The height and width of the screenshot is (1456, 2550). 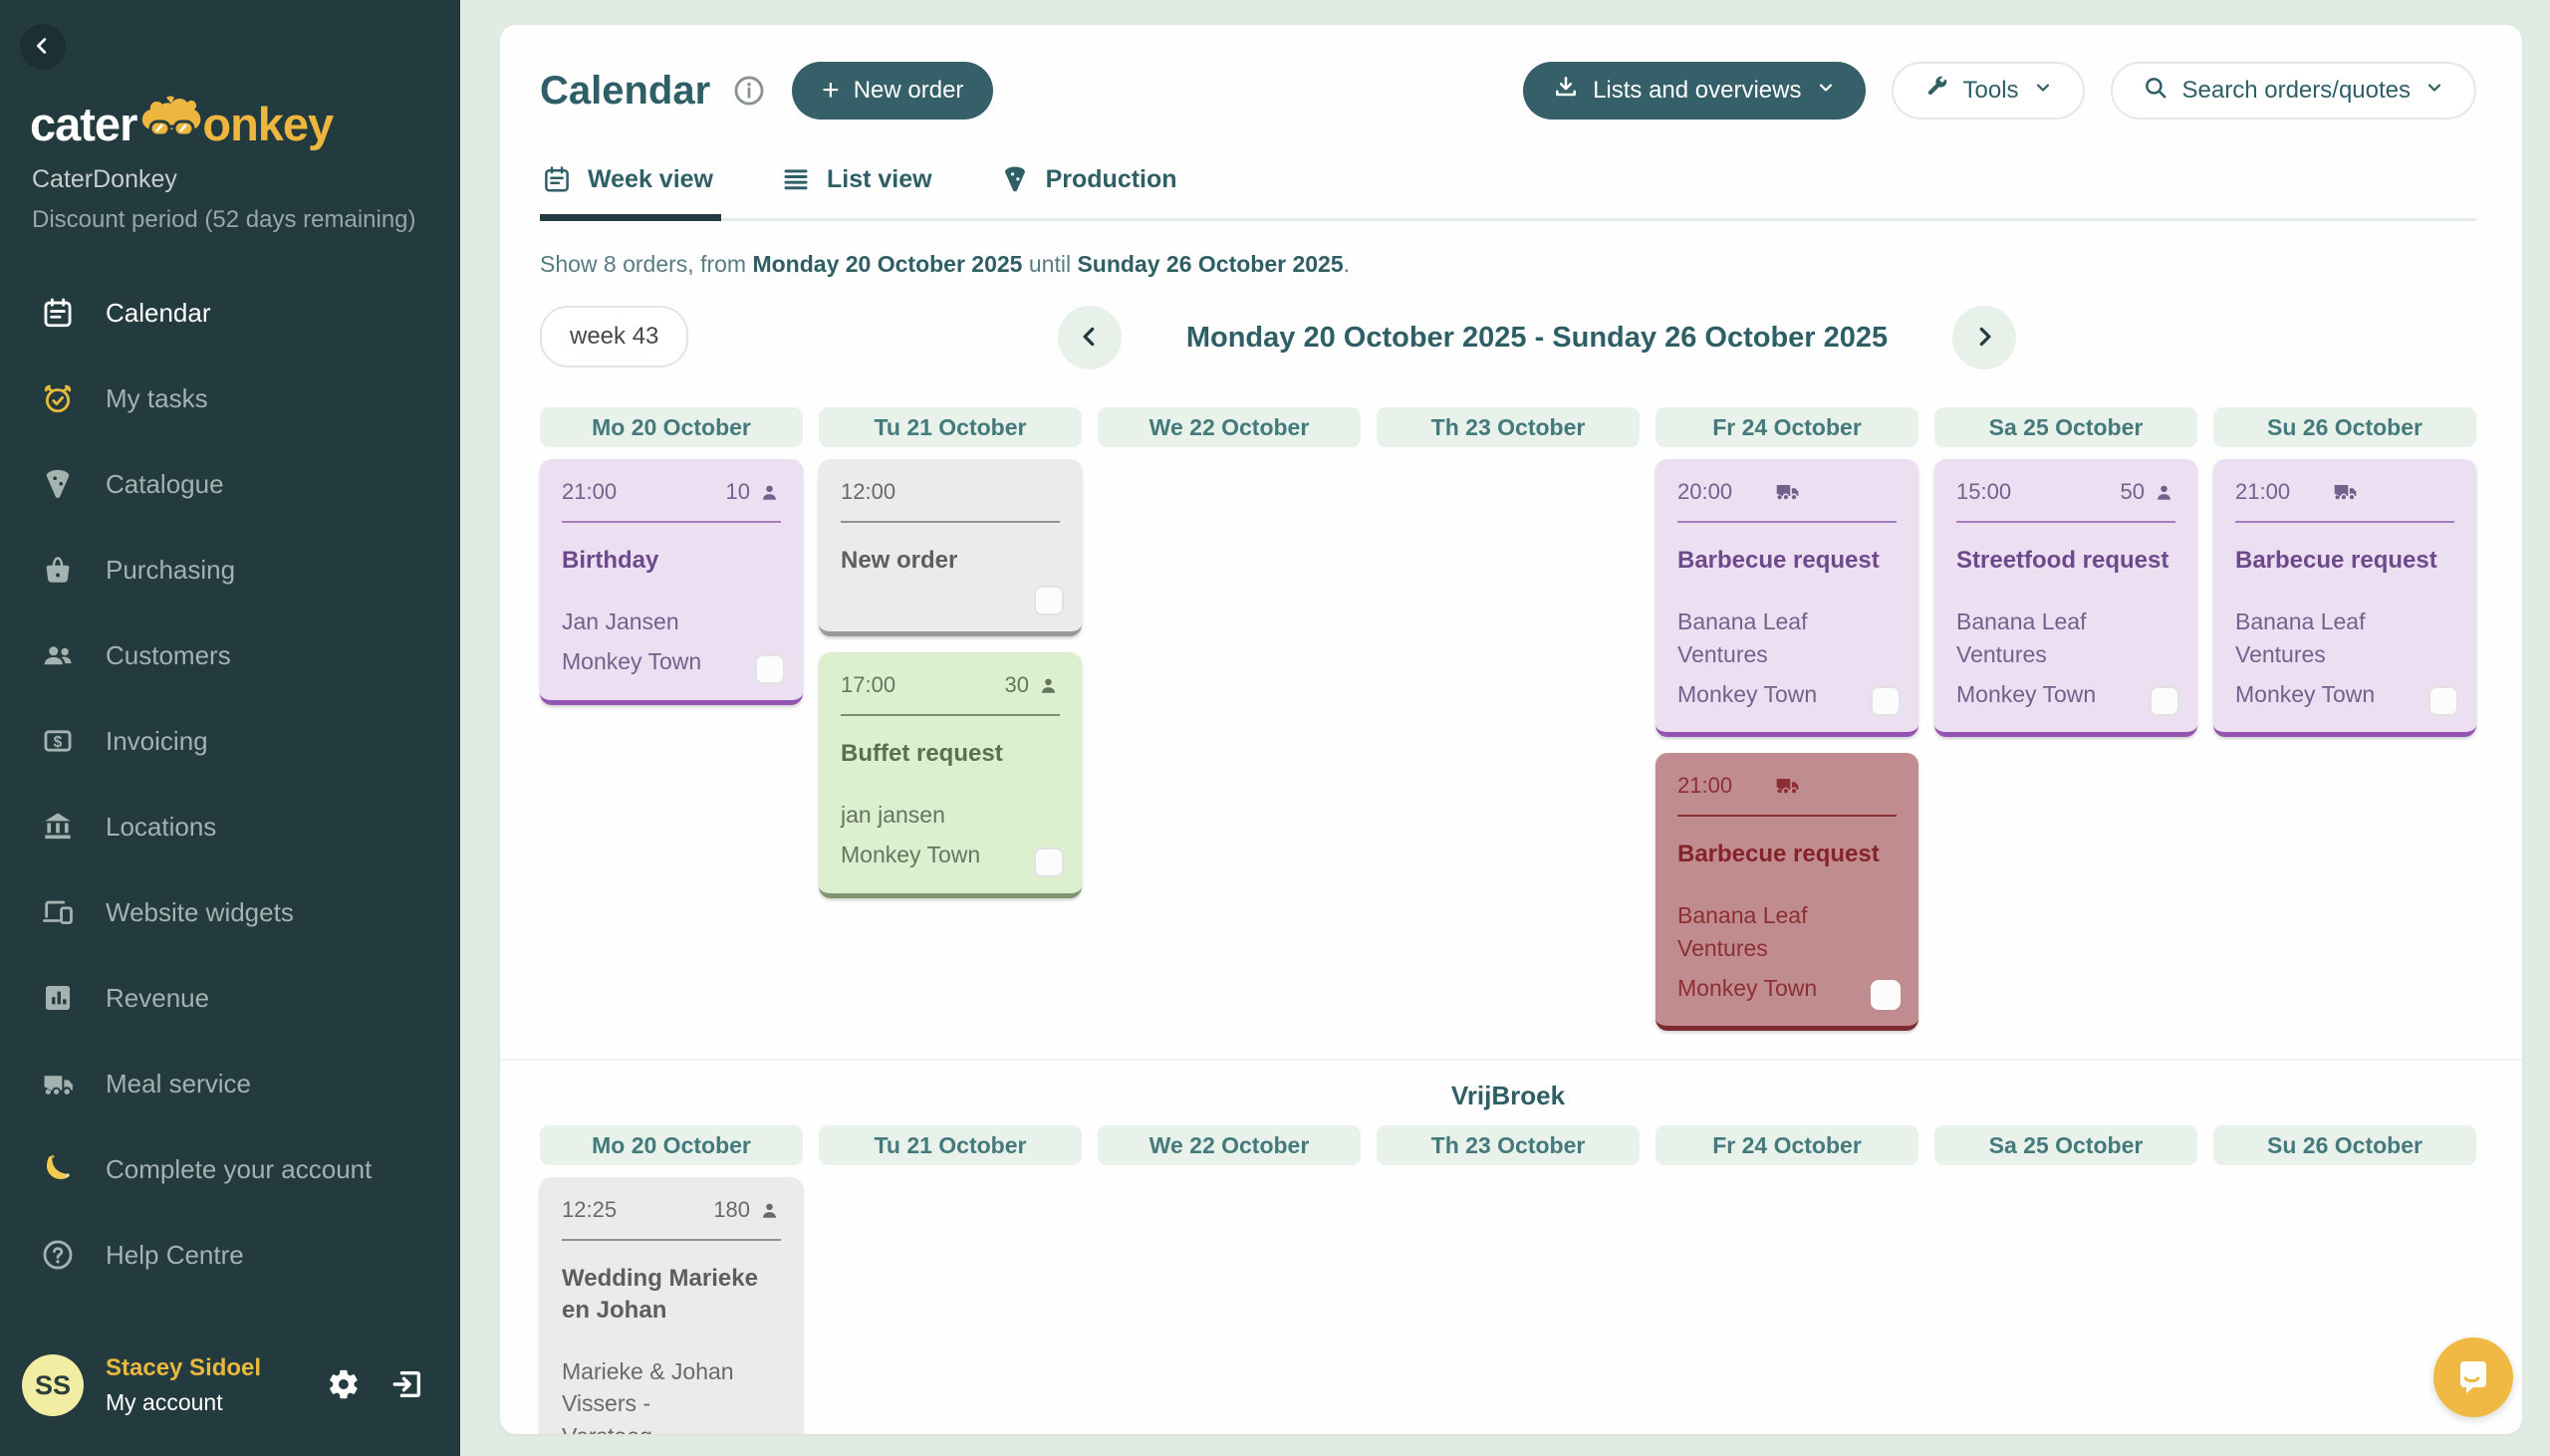 What do you see at coordinates (230, 313) in the screenshot?
I see `sidebar-item-calendar: Calendar` at bounding box center [230, 313].